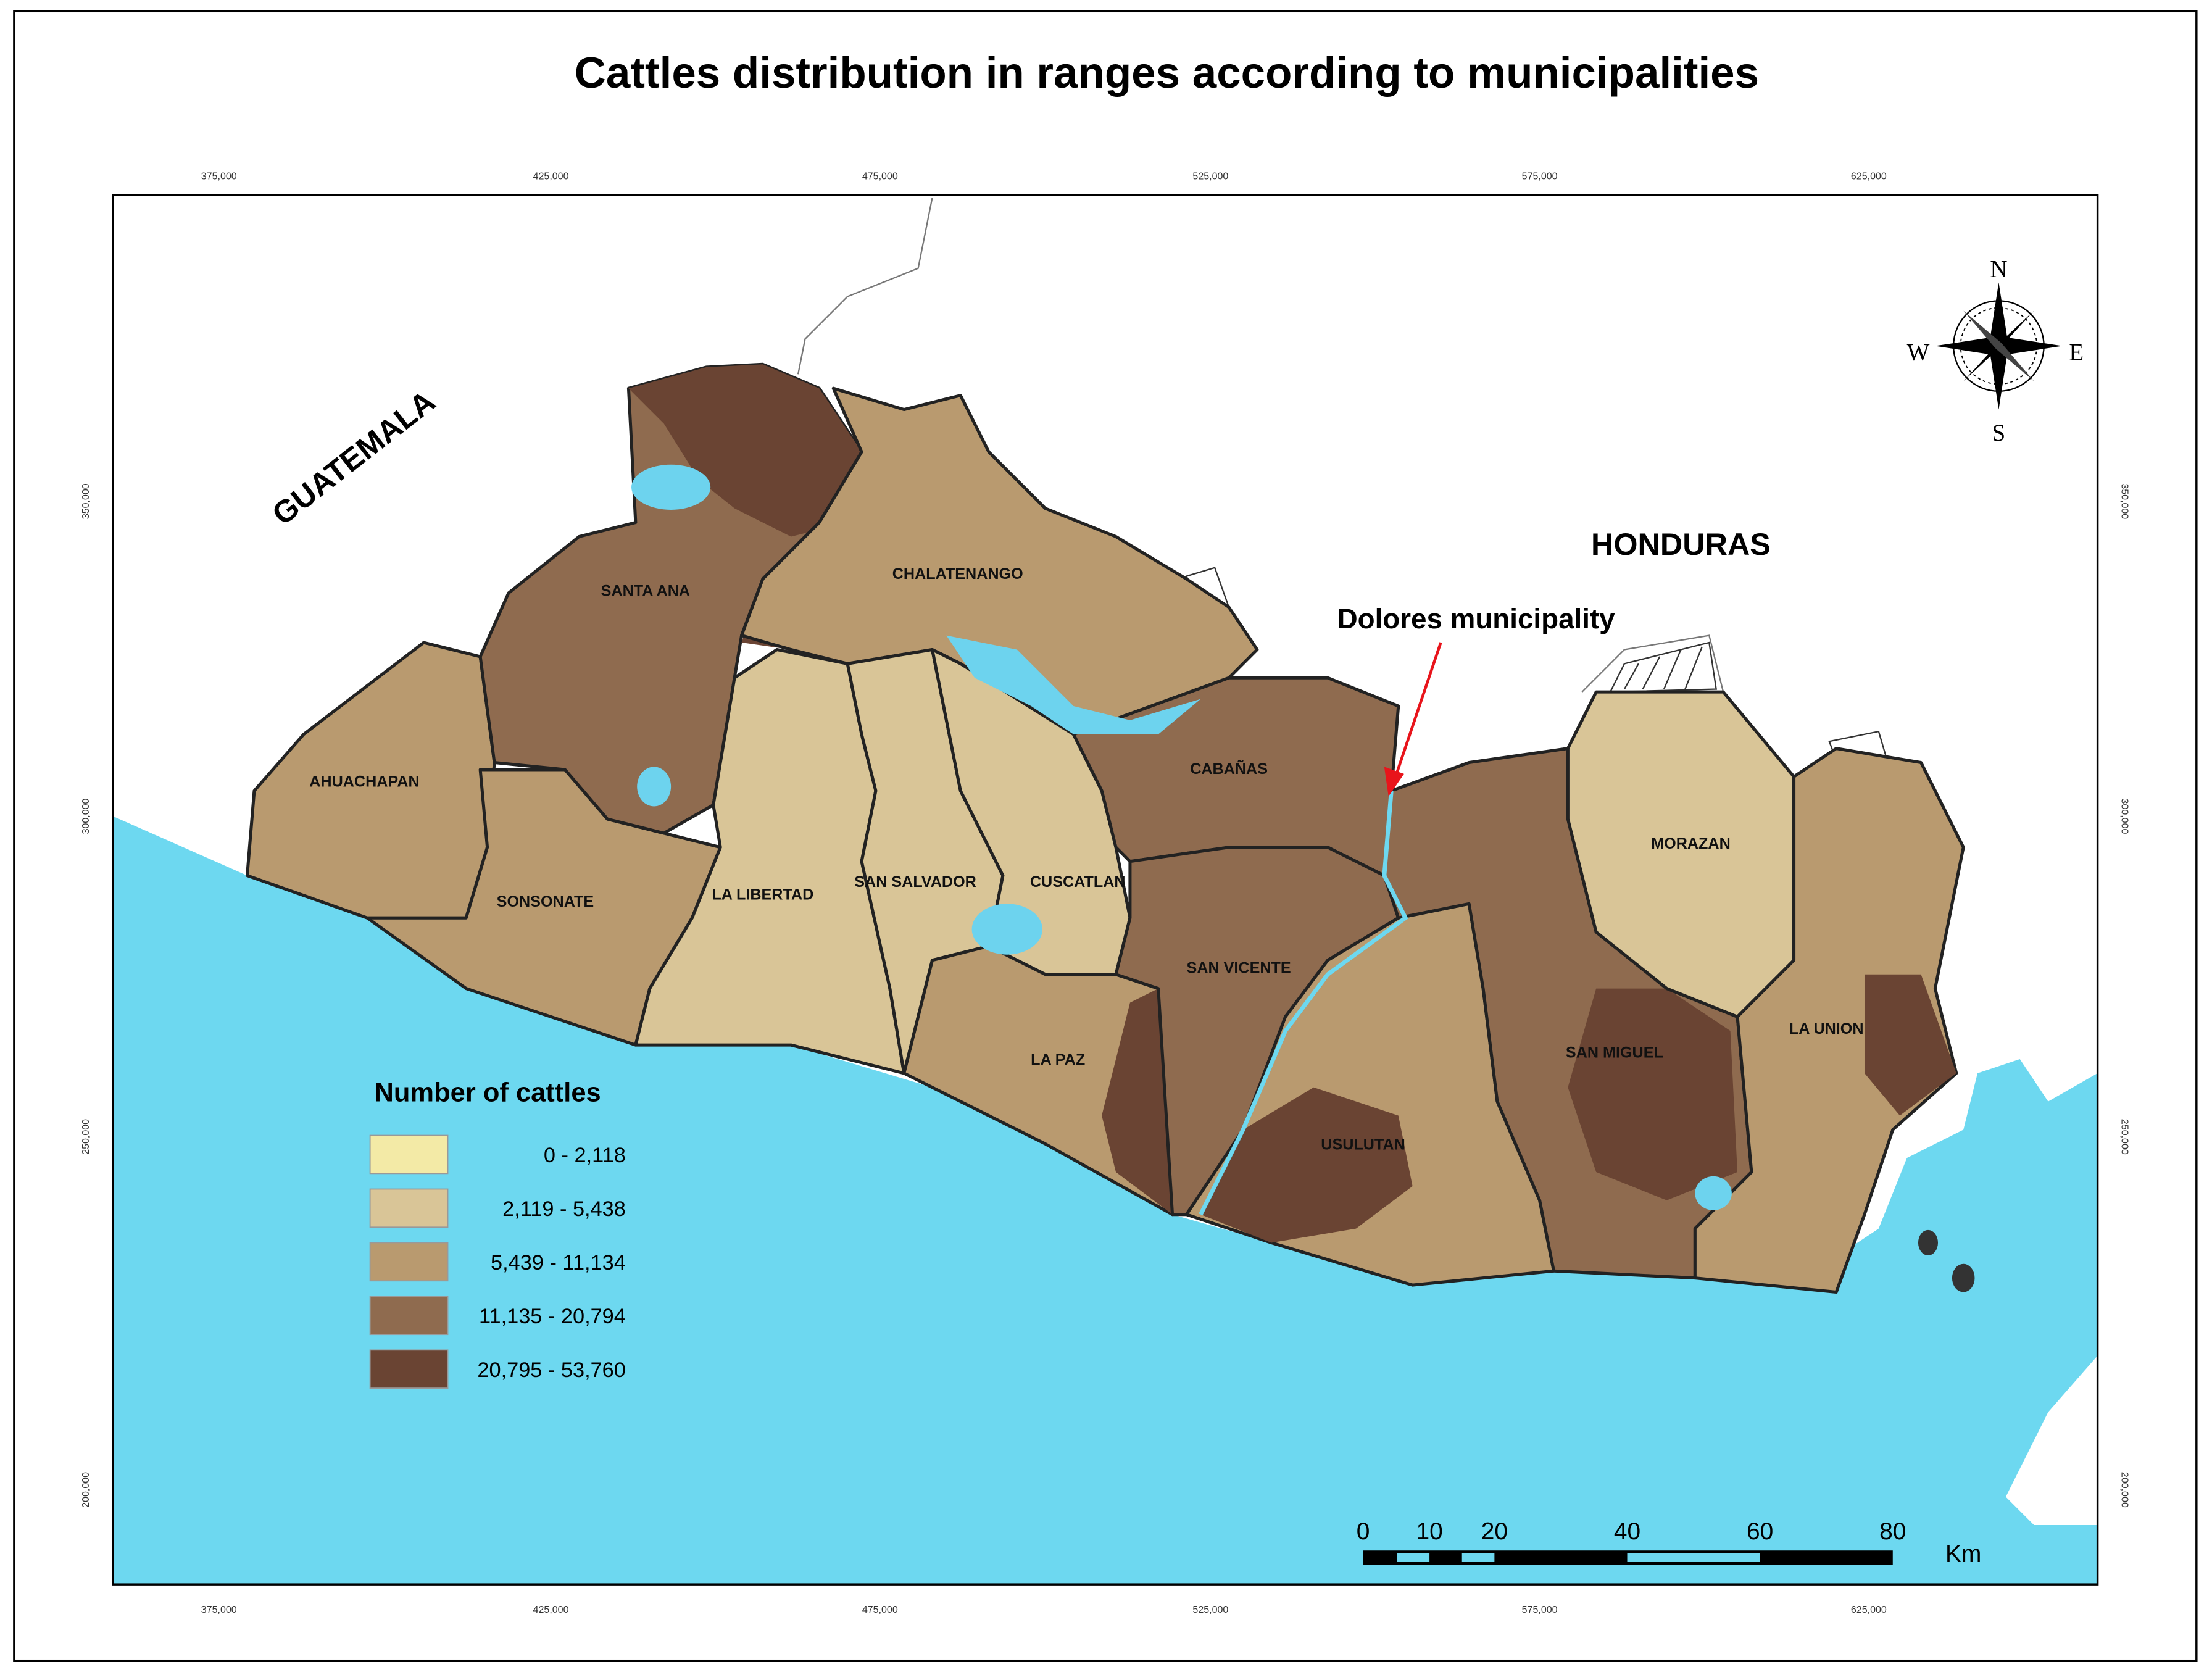 This screenshot has width=2212, height=1672. Describe the element at coordinates (1229, 769) in the screenshot. I see `department-label: CABAÑAS` at that location.